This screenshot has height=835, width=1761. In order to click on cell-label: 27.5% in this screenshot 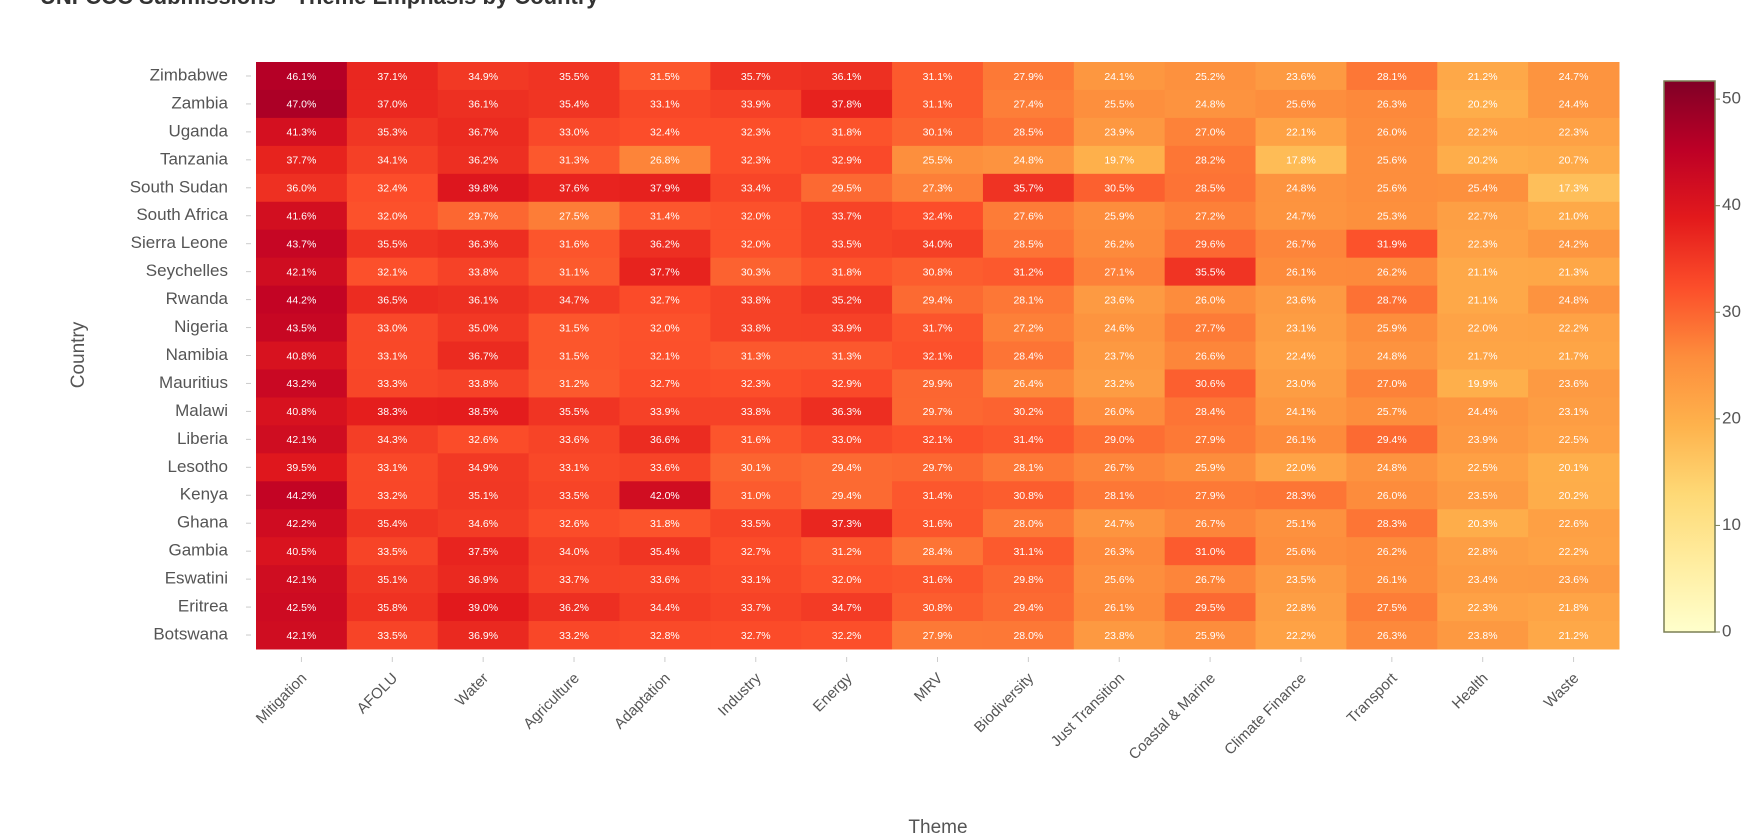, I will do `click(574, 217)`.